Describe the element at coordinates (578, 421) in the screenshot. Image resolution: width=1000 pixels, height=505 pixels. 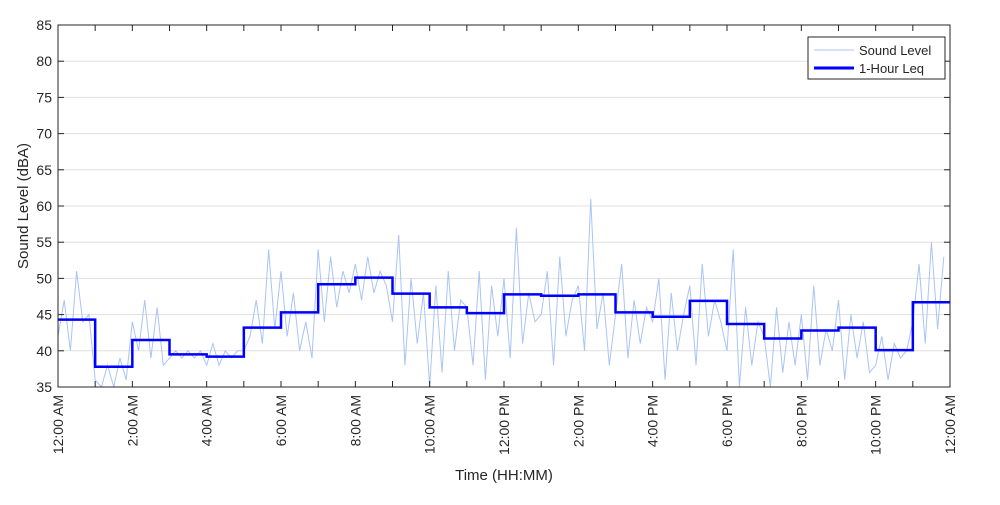
I see `x-tick-label: 2:00 PM` at that location.